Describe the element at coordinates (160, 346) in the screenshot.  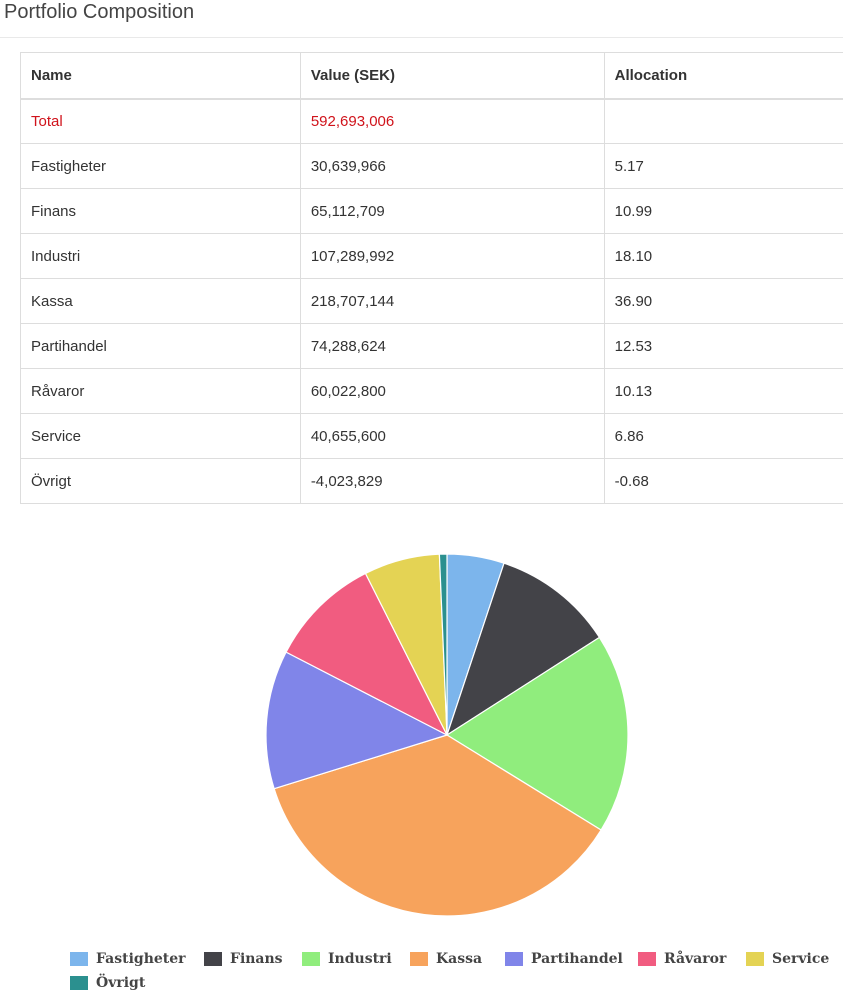
I see `row-name: Partihandel` at that location.